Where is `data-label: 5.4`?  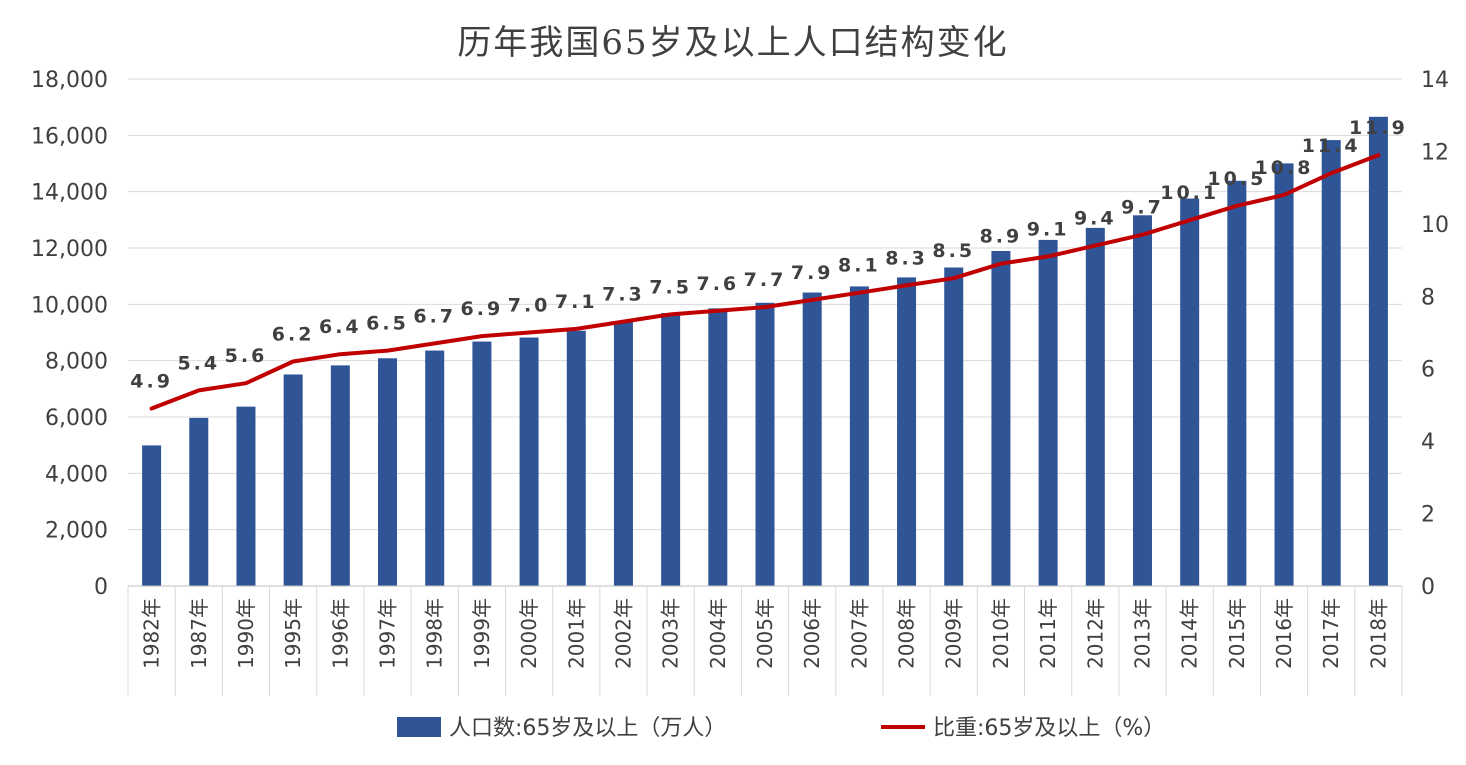 data-label: 5.4 is located at coordinates (198, 363).